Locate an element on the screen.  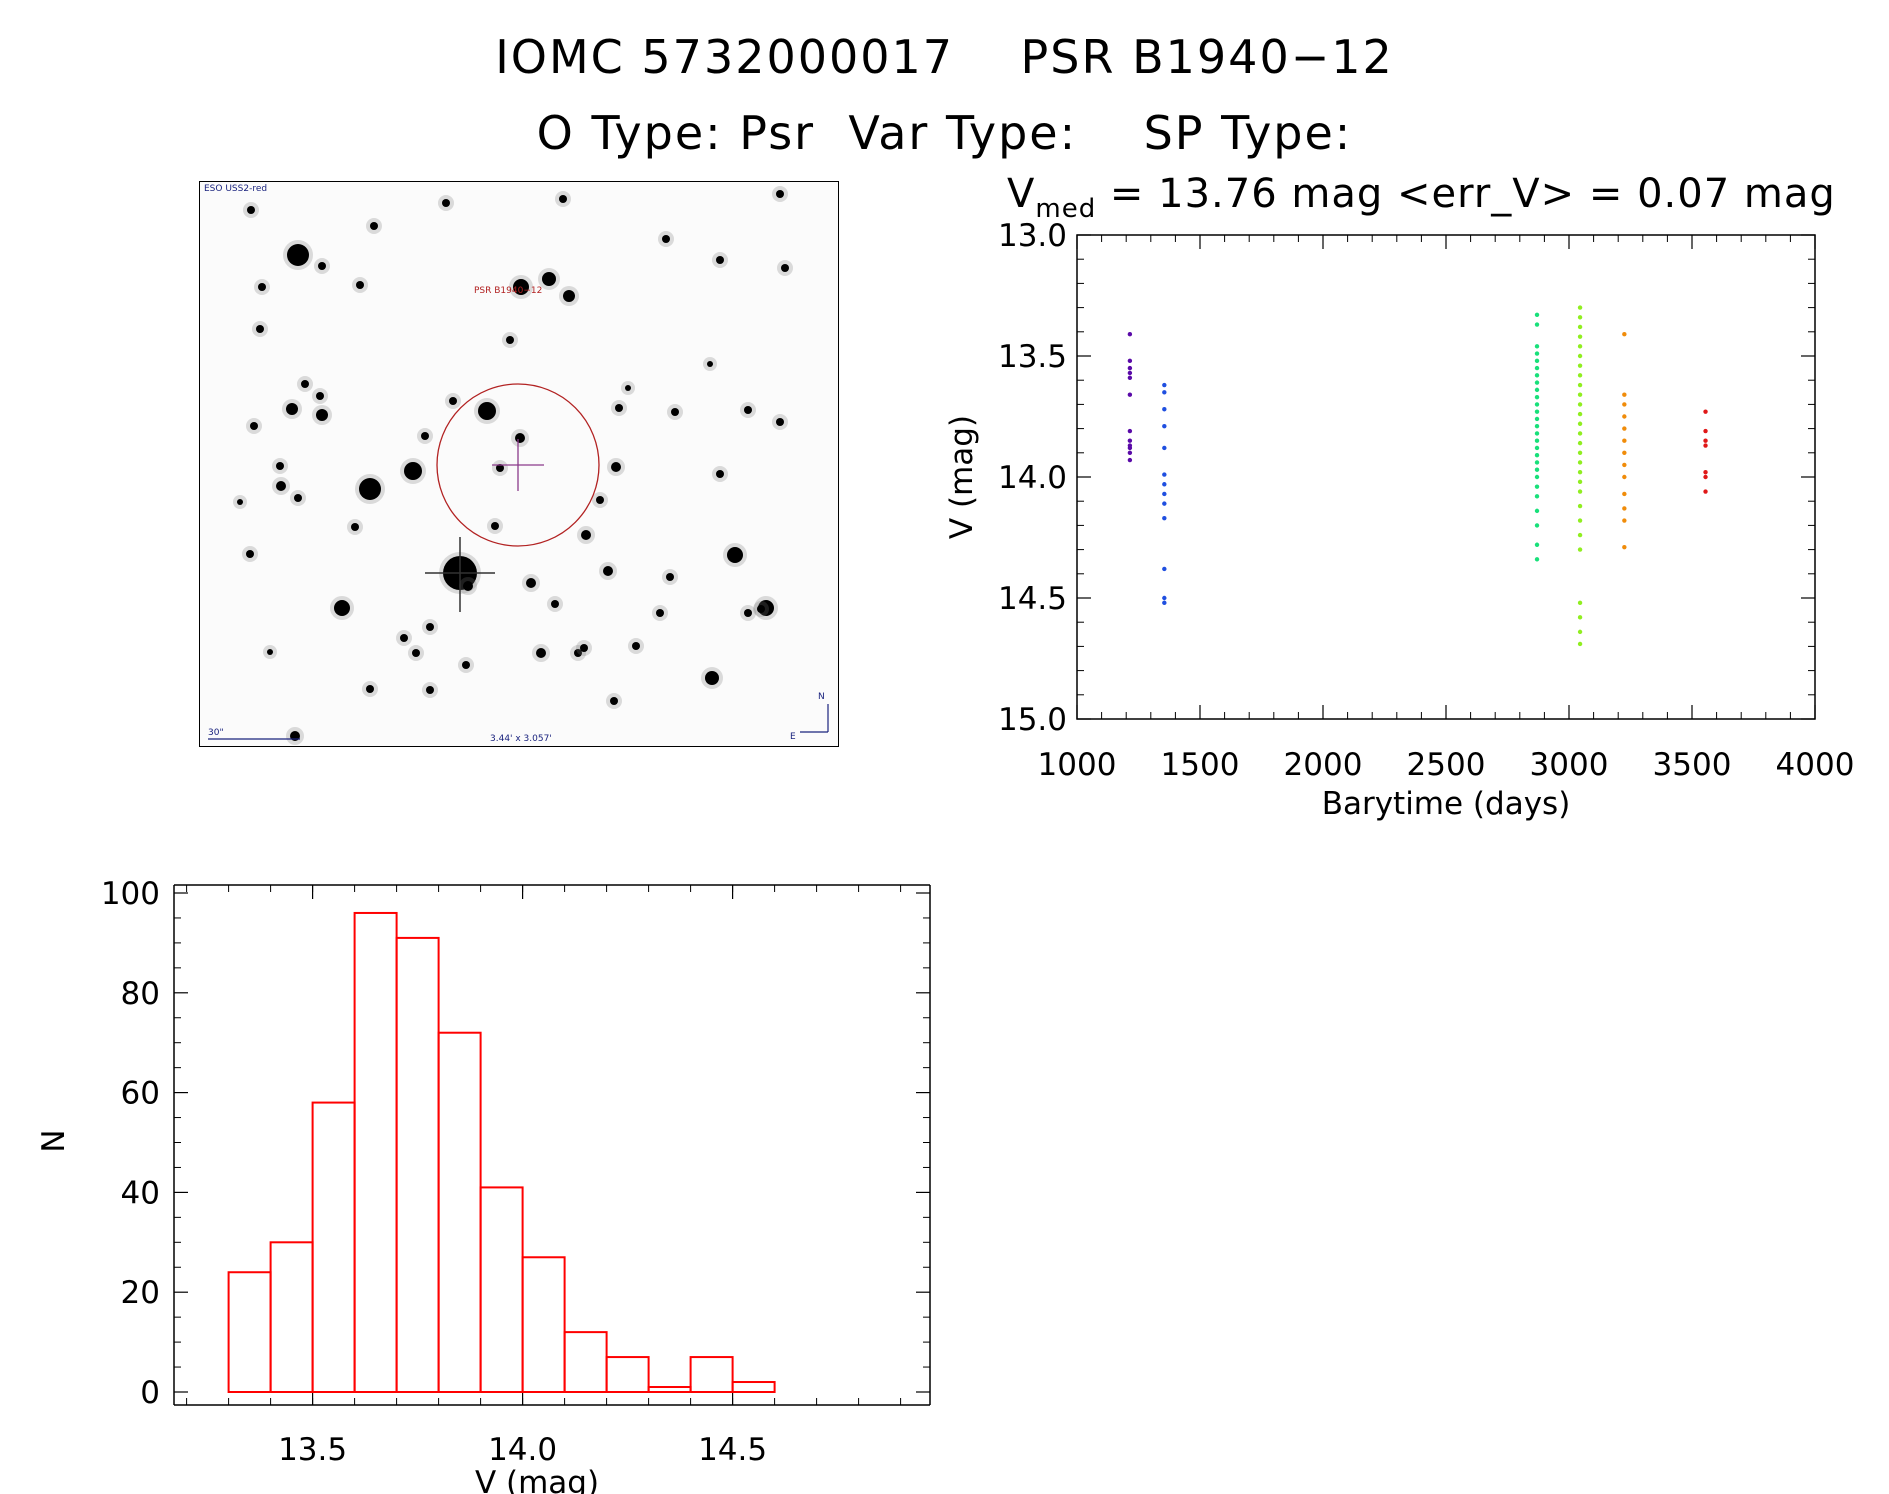
hist-xtick-label: 13.5 is located at coordinates (312, 1450).